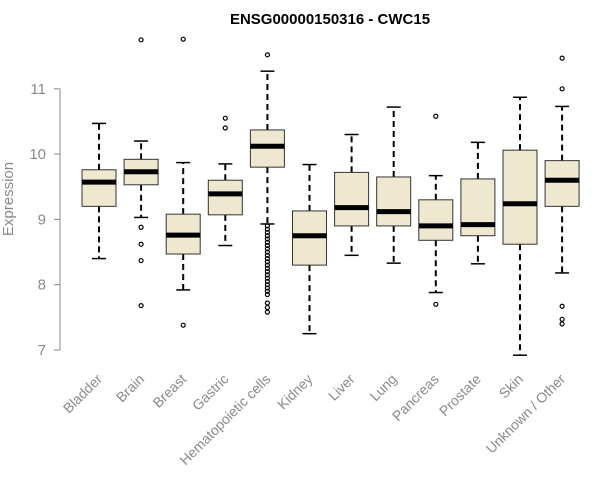  What do you see at coordinates (169, 391) in the screenshot?
I see `x-category-label: Breast` at bounding box center [169, 391].